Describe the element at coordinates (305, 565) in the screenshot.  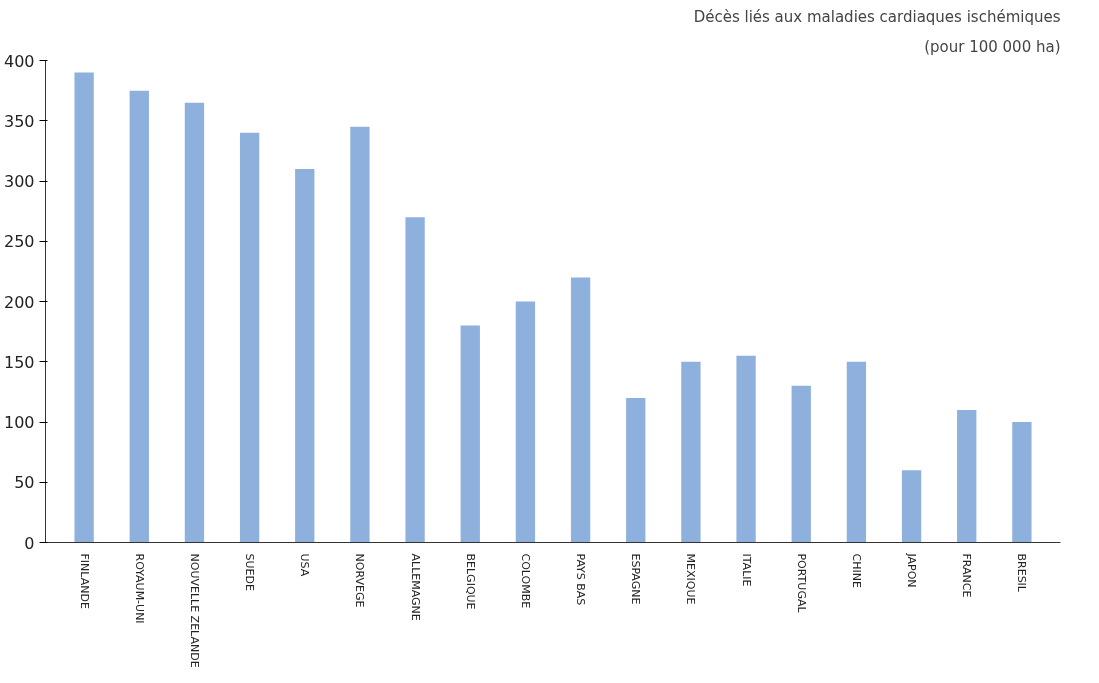
I see `x-tick-label: USA` at that location.